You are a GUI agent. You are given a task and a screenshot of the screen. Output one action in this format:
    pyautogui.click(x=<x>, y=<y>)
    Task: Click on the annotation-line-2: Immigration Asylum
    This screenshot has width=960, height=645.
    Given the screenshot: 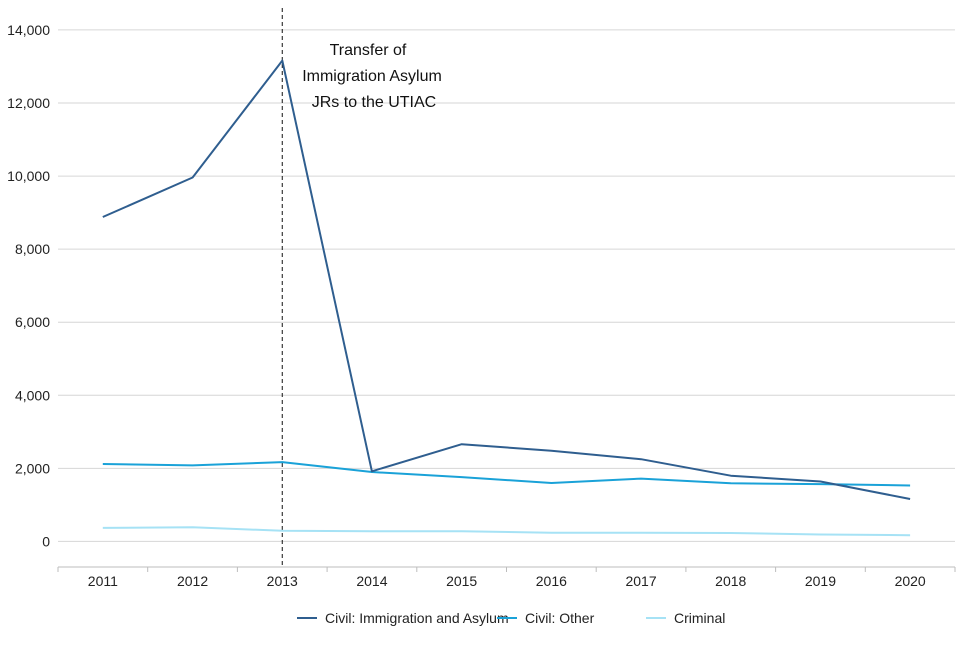 What is the action you would take?
    pyautogui.click(x=372, y=76)
    